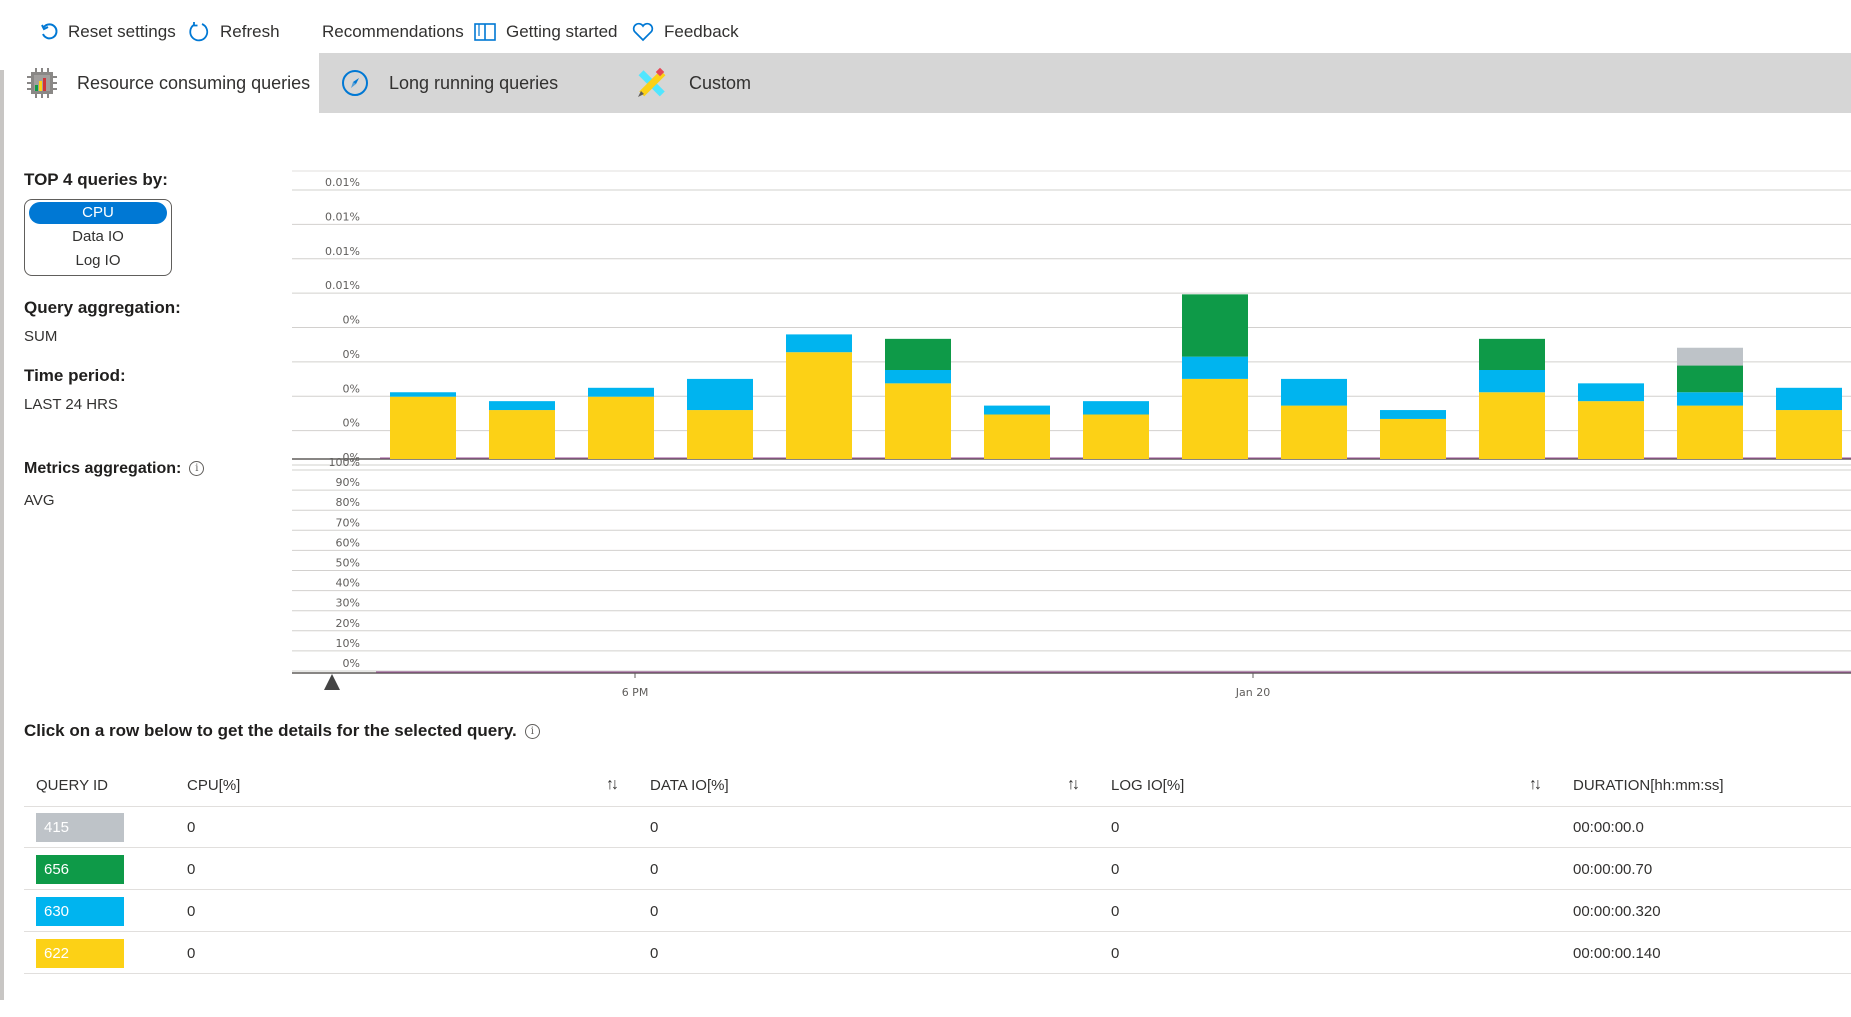 This screenshot has height=1017, width=1851. I want to click on table-header-divider, so click(937, 806).